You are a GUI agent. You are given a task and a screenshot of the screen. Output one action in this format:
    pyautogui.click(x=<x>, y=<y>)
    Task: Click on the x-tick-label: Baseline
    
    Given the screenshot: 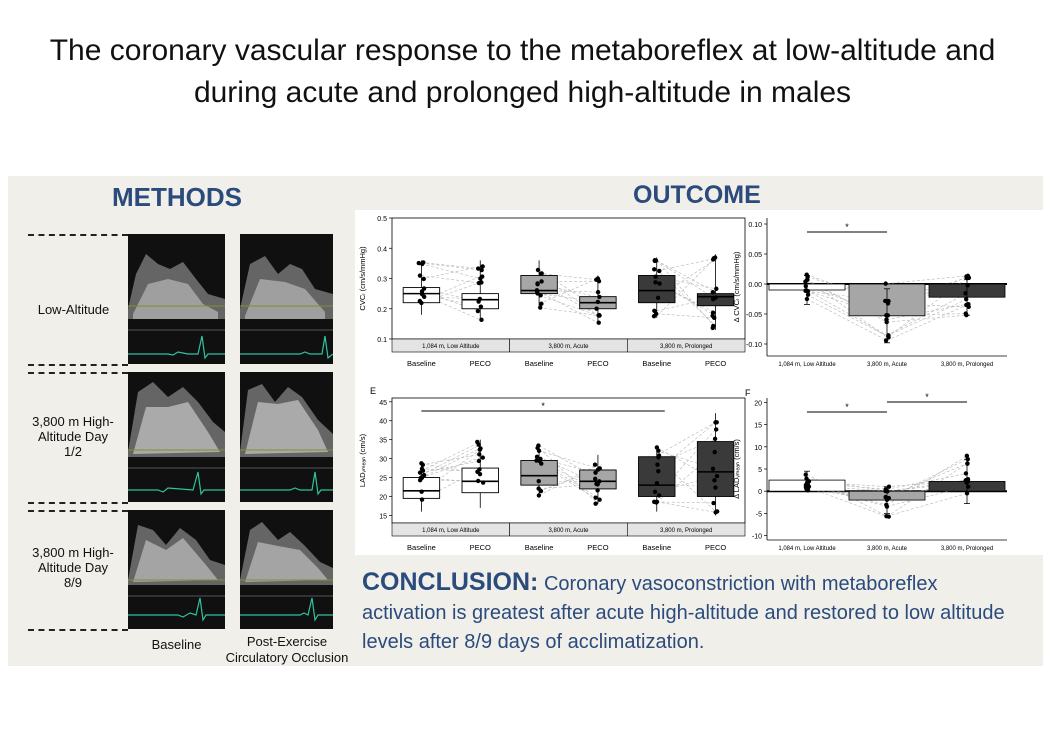 What is the action you would take?
    pyautogui.click(x=421, y=363)
    